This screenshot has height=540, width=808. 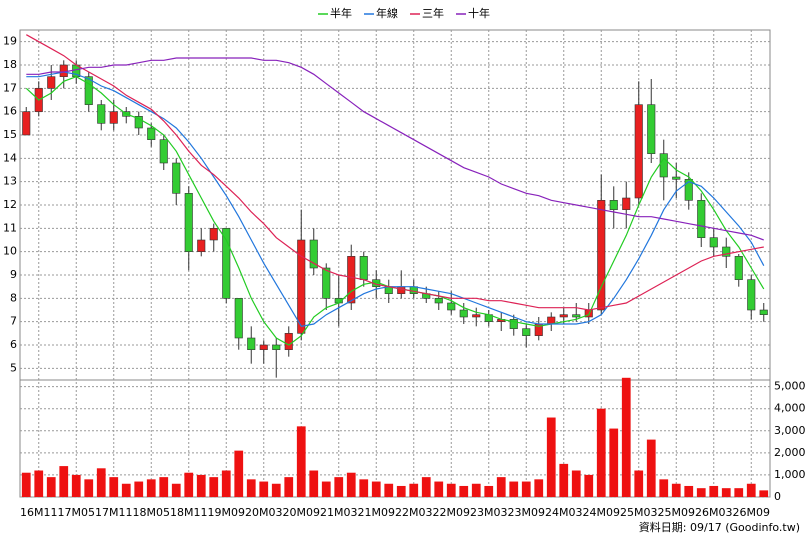 I want to click on y-tick-label: 8, so click(x=13, y=297).